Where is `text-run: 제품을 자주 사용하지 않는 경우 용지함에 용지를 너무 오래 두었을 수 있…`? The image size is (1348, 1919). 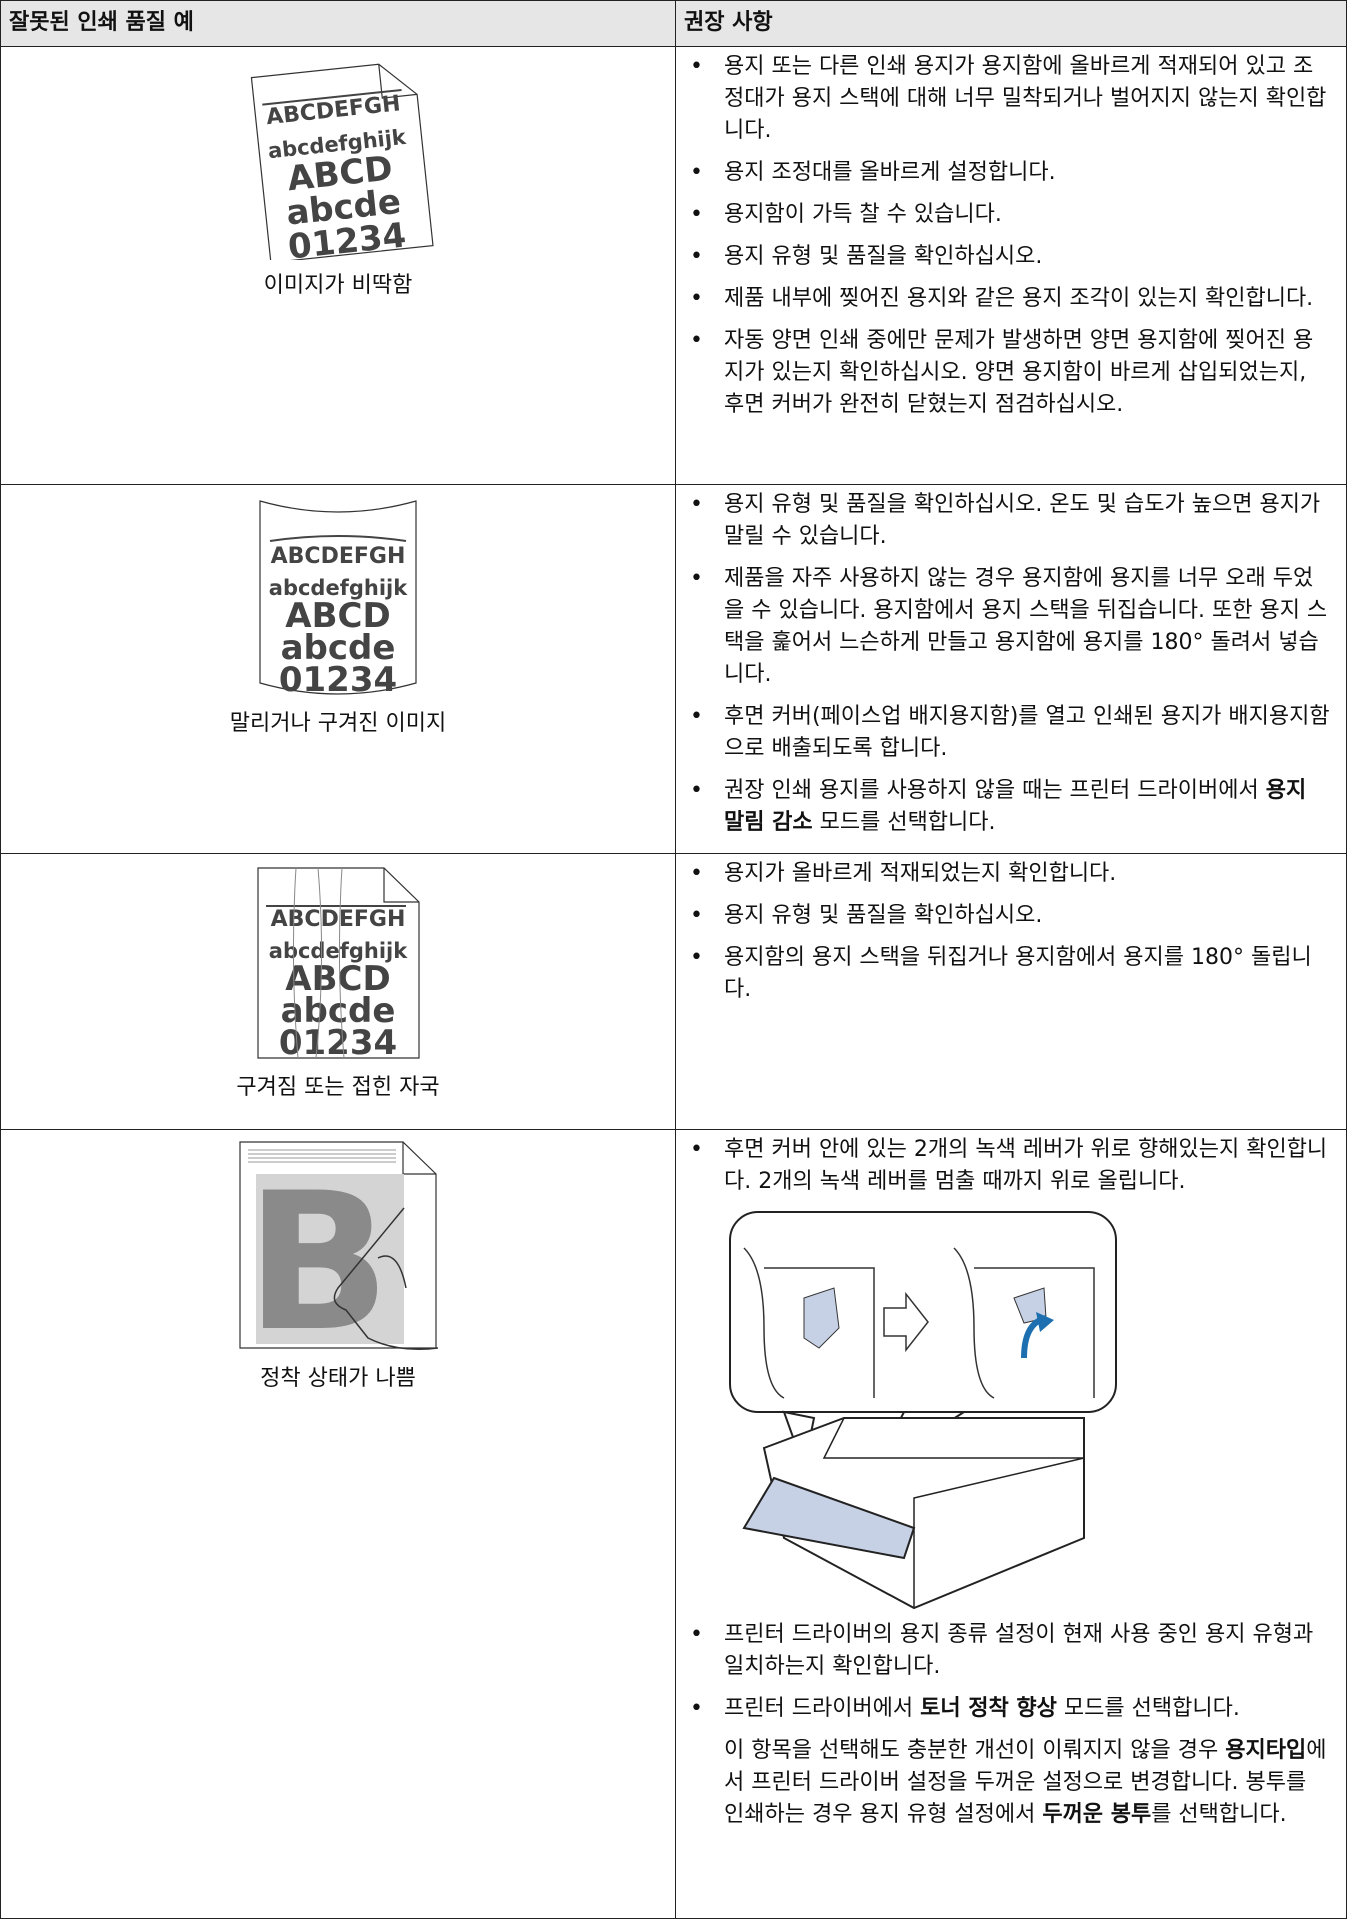
text-run: 제품을 자주 사용하지 않는 경우 용지함에 용지를 너무 오래 두었을 수 있… is located at coordinates (1026, 626).